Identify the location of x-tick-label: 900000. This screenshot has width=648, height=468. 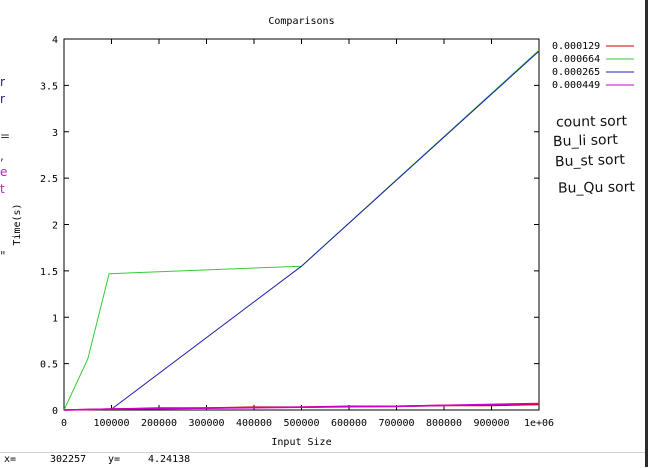
(491, 423).